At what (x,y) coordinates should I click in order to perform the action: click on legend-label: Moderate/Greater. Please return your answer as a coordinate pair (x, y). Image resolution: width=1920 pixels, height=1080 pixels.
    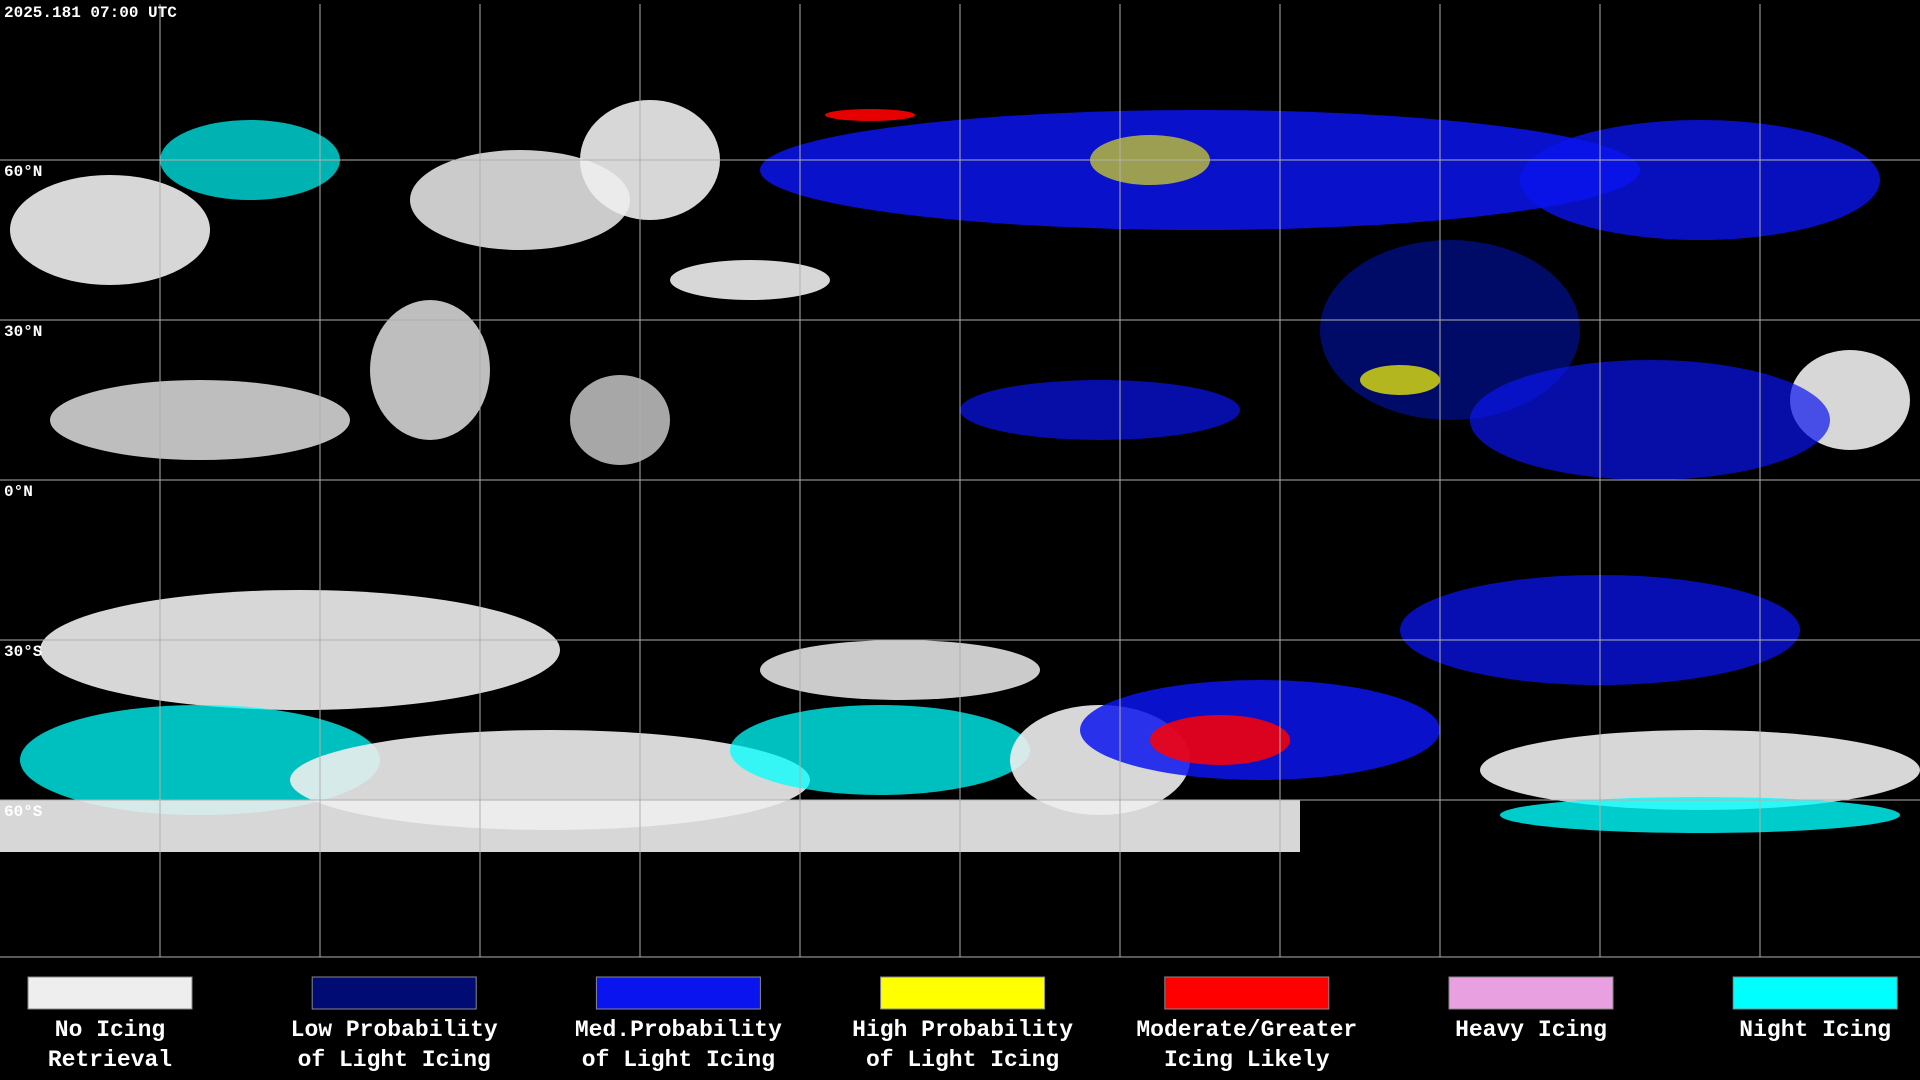
    Looking at the image, I should click on (1246, 1030).